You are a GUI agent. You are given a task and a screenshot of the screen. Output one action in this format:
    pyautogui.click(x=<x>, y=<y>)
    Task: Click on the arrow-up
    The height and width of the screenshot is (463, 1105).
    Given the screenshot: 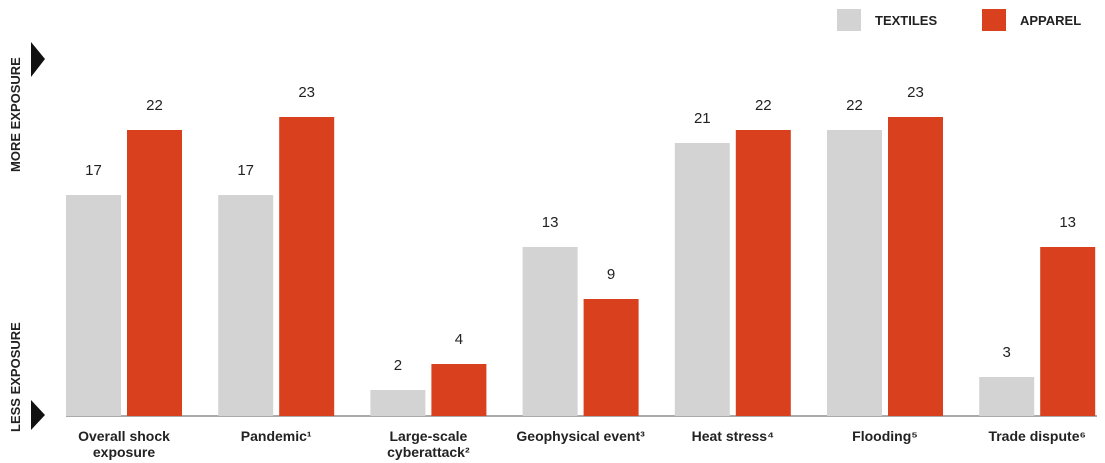 What is the action you would take?
    pyautogui.click(x=38, y=59)
    